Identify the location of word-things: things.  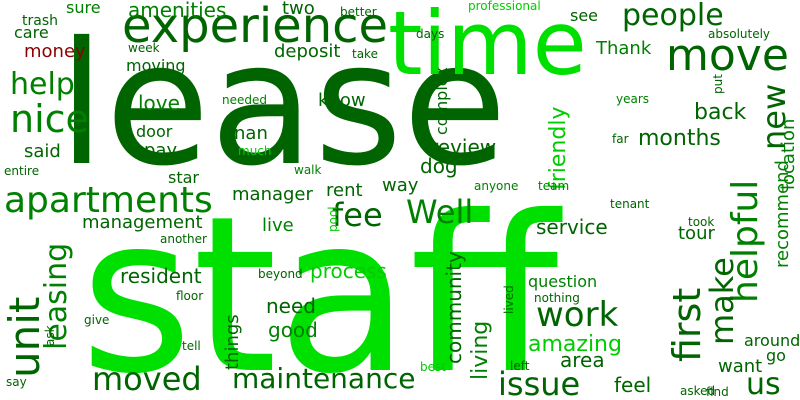
(232, 342).